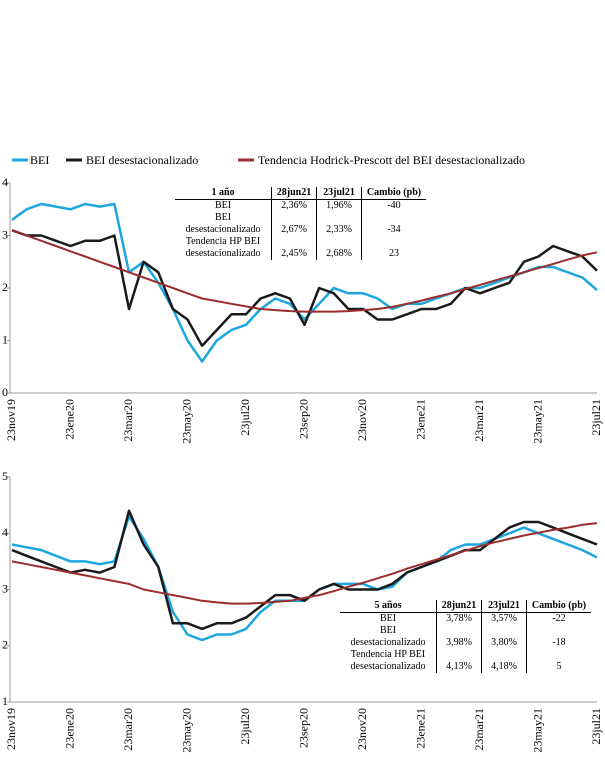 Image resolution: width=605 pixels, height=759 pixels. I want to click on table-cell: -22, so click(559, 618).